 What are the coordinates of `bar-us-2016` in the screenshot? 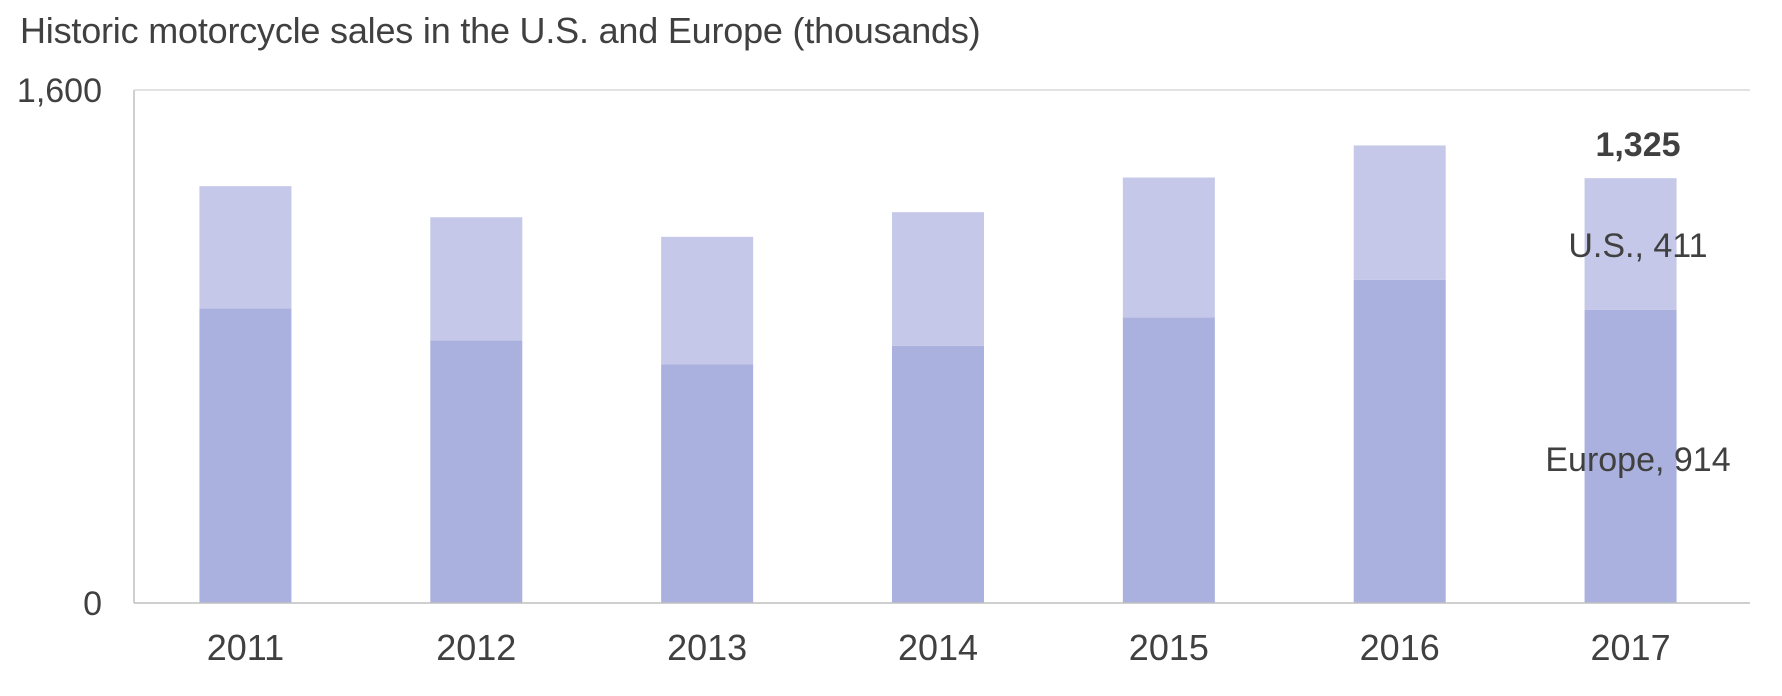 It's located at (1399, 212).